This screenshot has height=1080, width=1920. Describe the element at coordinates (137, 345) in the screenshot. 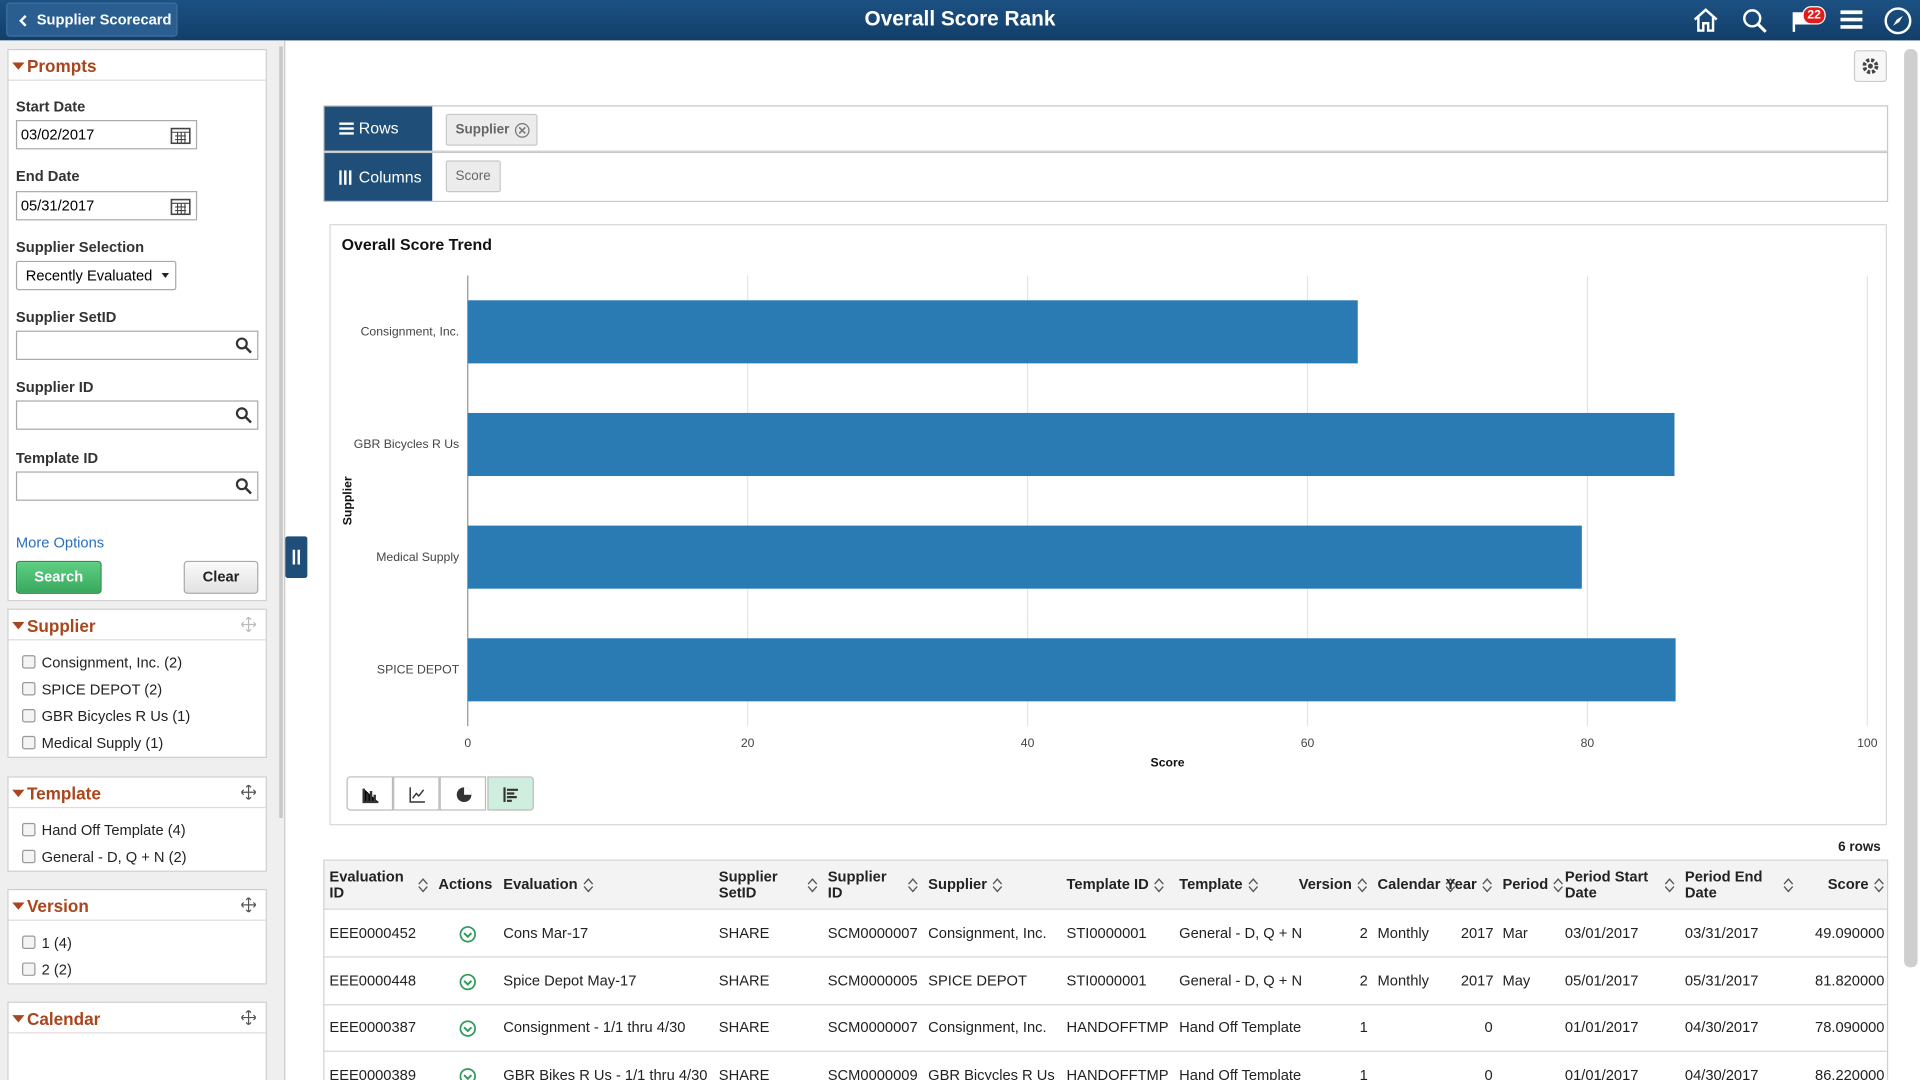

I see `supplier-setid-input` at that location.